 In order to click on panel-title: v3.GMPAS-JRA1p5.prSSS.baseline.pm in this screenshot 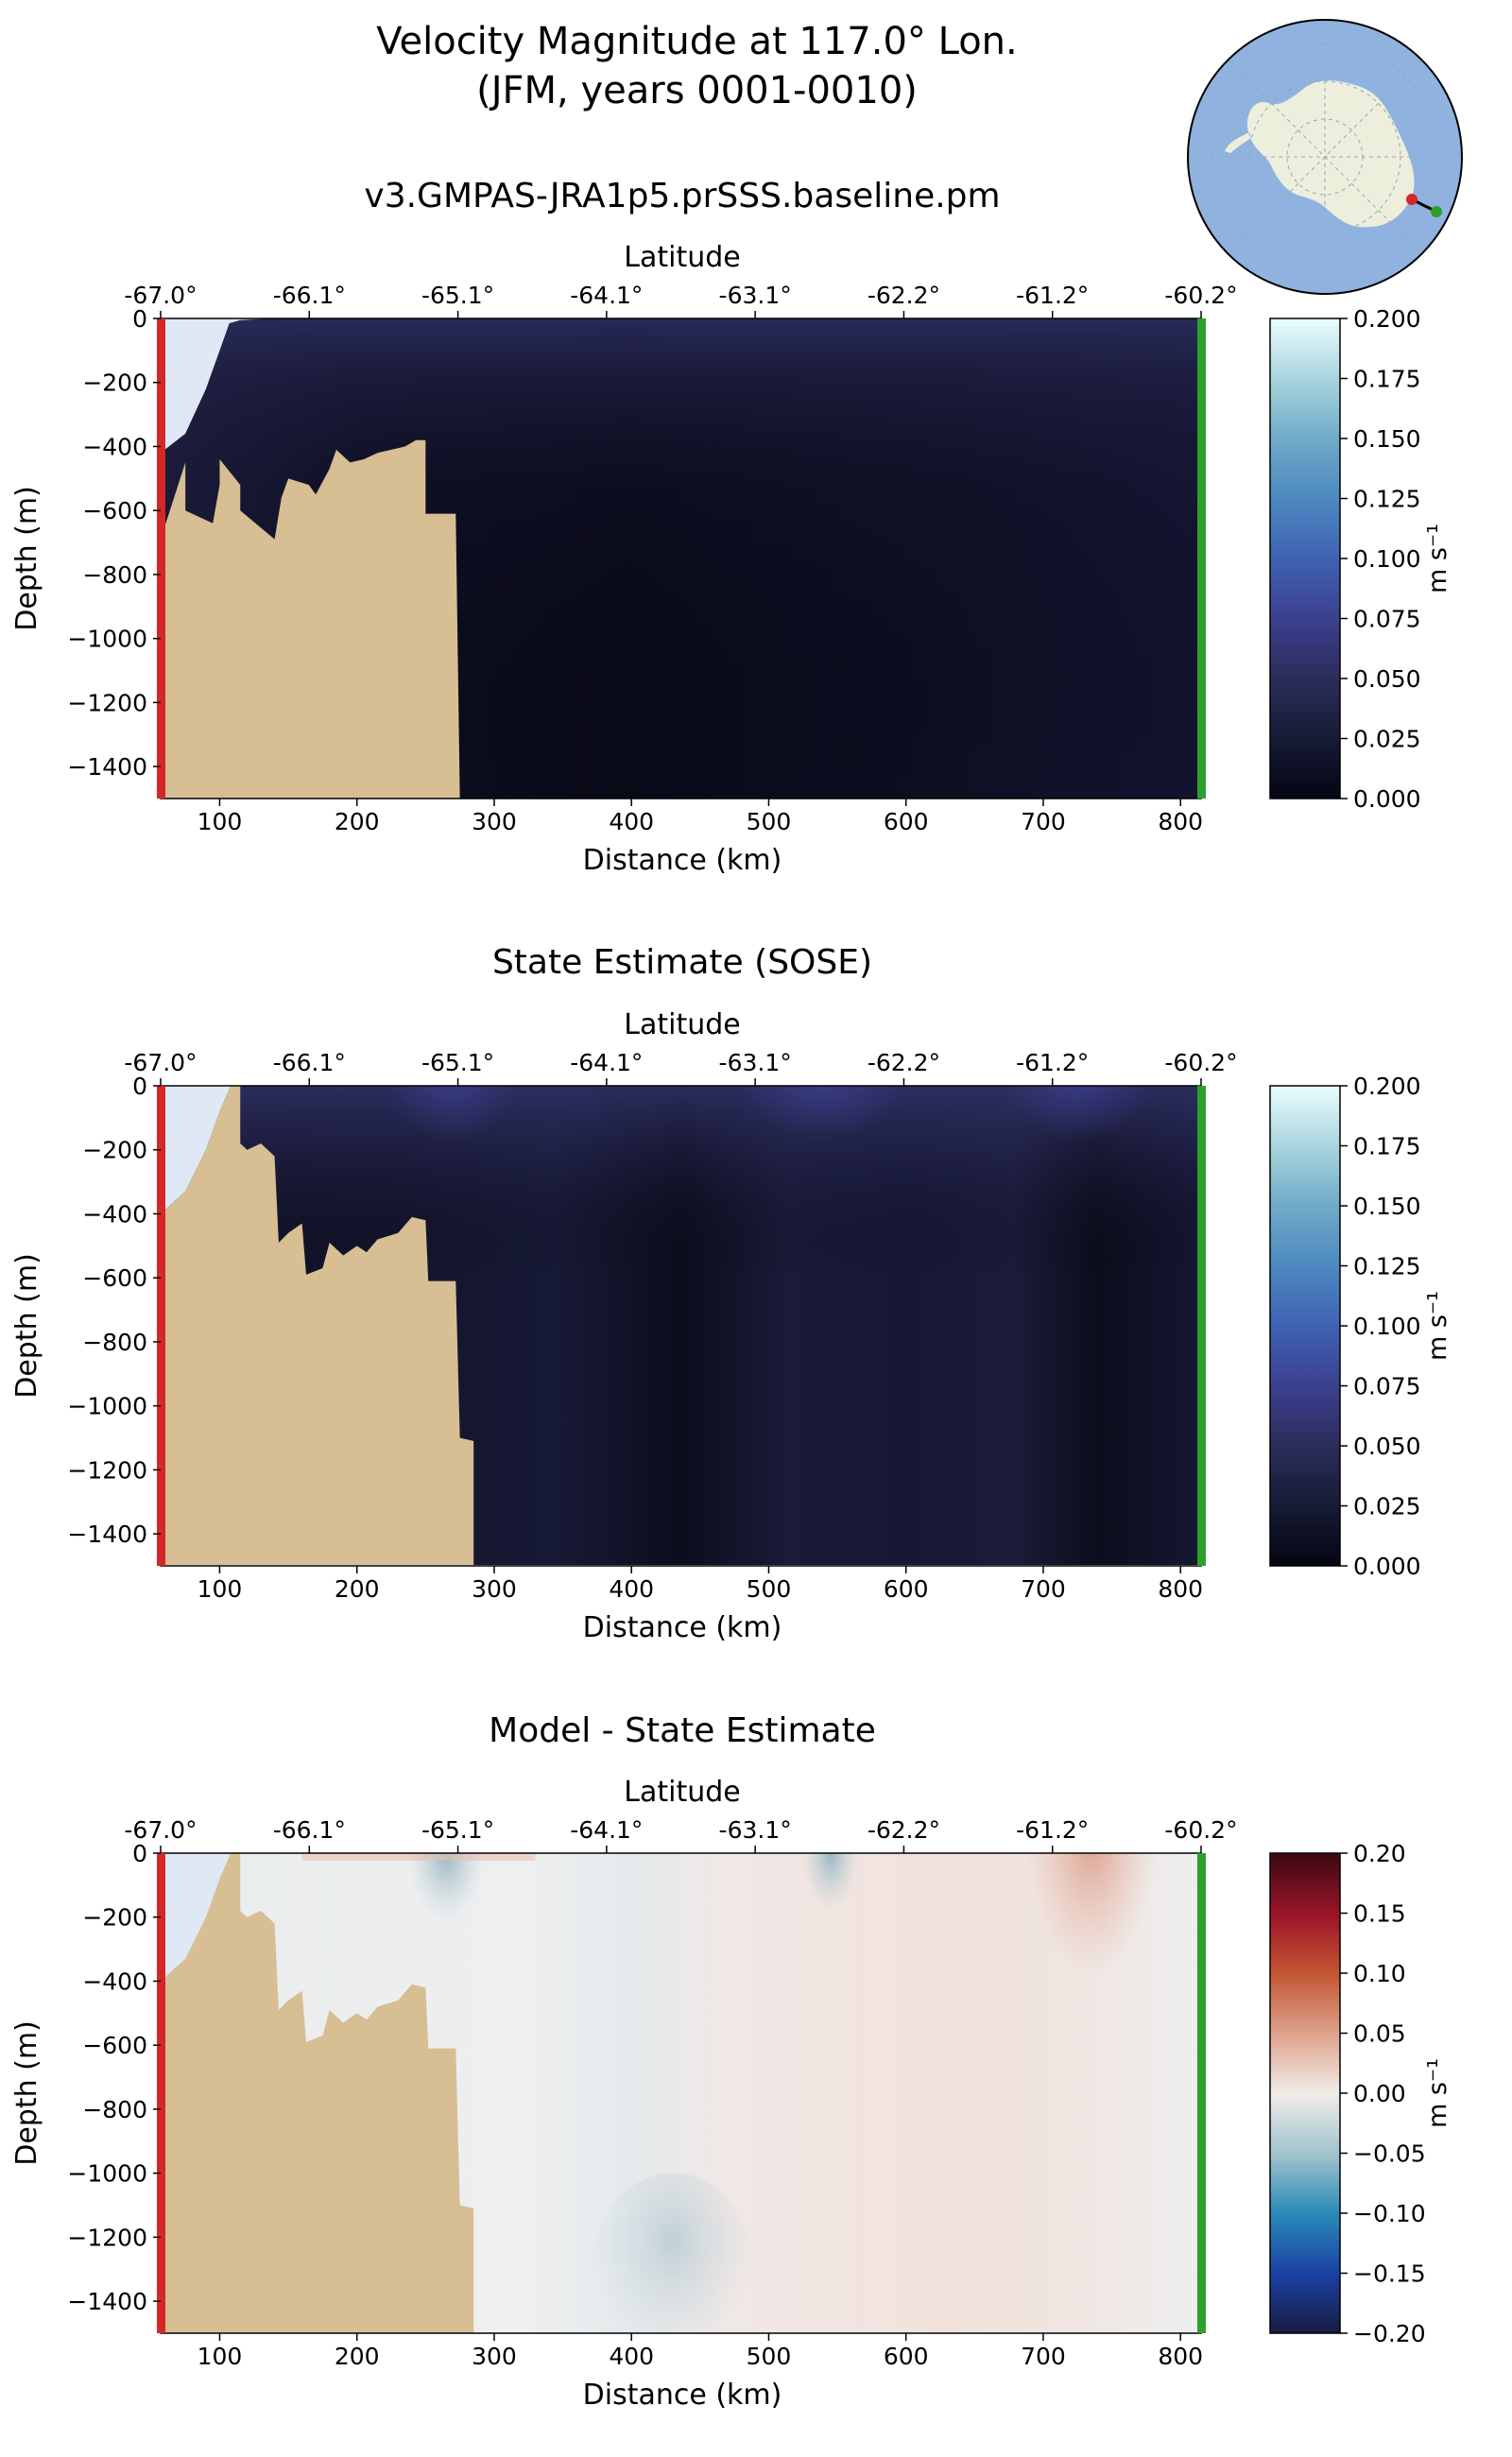, I will do `click(682, 196)`.